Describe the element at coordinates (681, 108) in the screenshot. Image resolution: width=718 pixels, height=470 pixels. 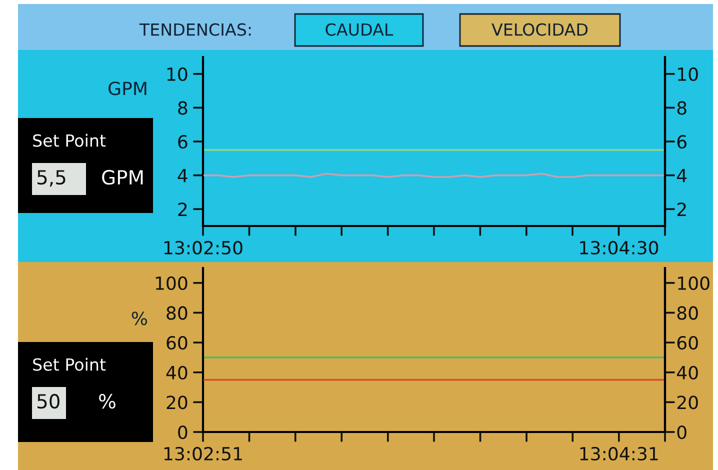
I see `y2-tick-label: 8` at that location.